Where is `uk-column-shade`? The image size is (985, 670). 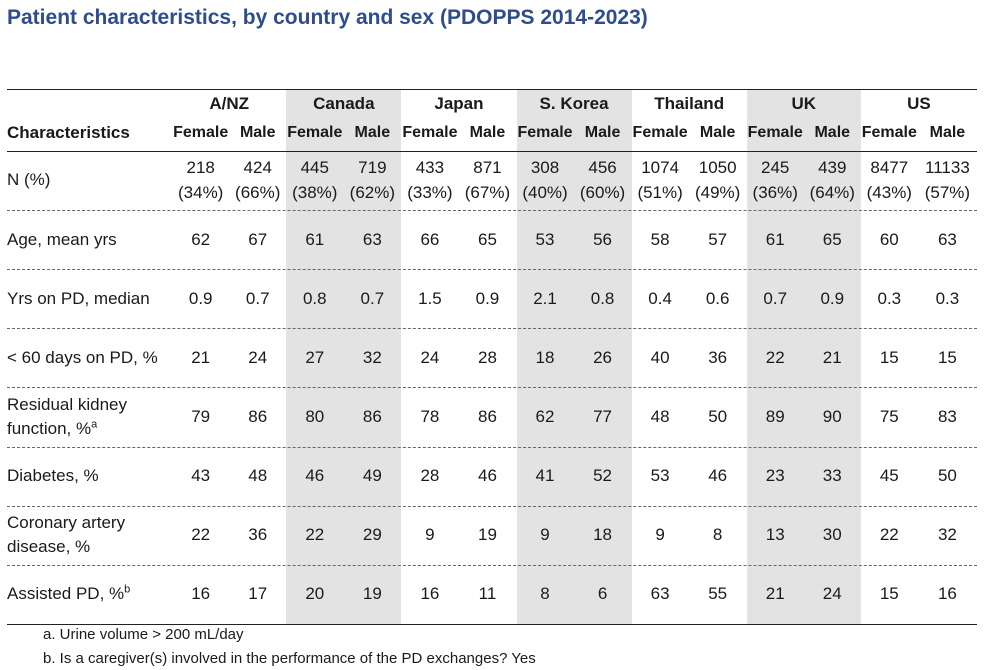 uk-column-shade is located at coordinates (804, 357).